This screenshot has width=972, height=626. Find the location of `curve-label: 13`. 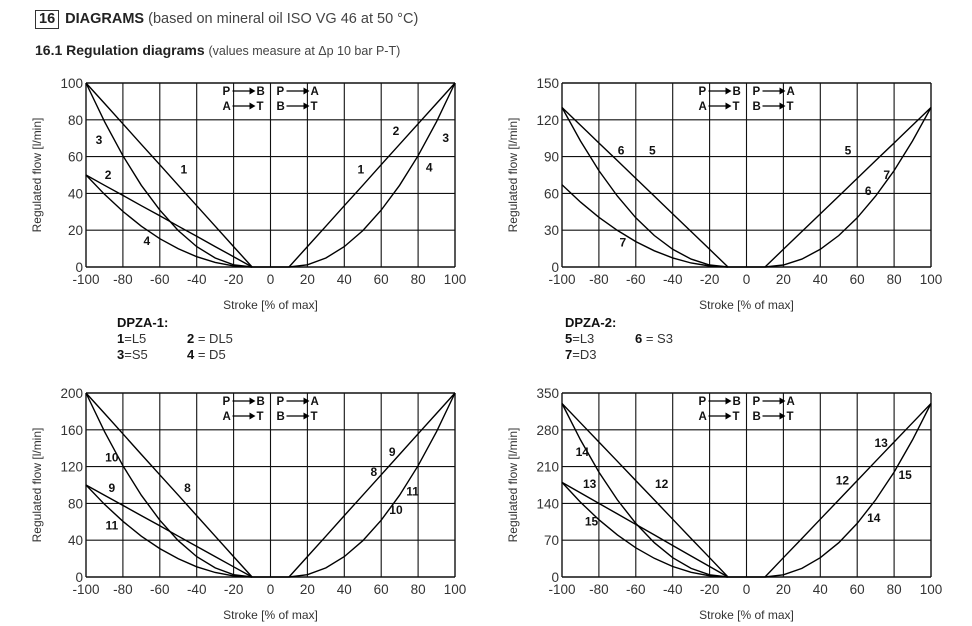

curve-label: 13 is located at coordinates (590, 484).